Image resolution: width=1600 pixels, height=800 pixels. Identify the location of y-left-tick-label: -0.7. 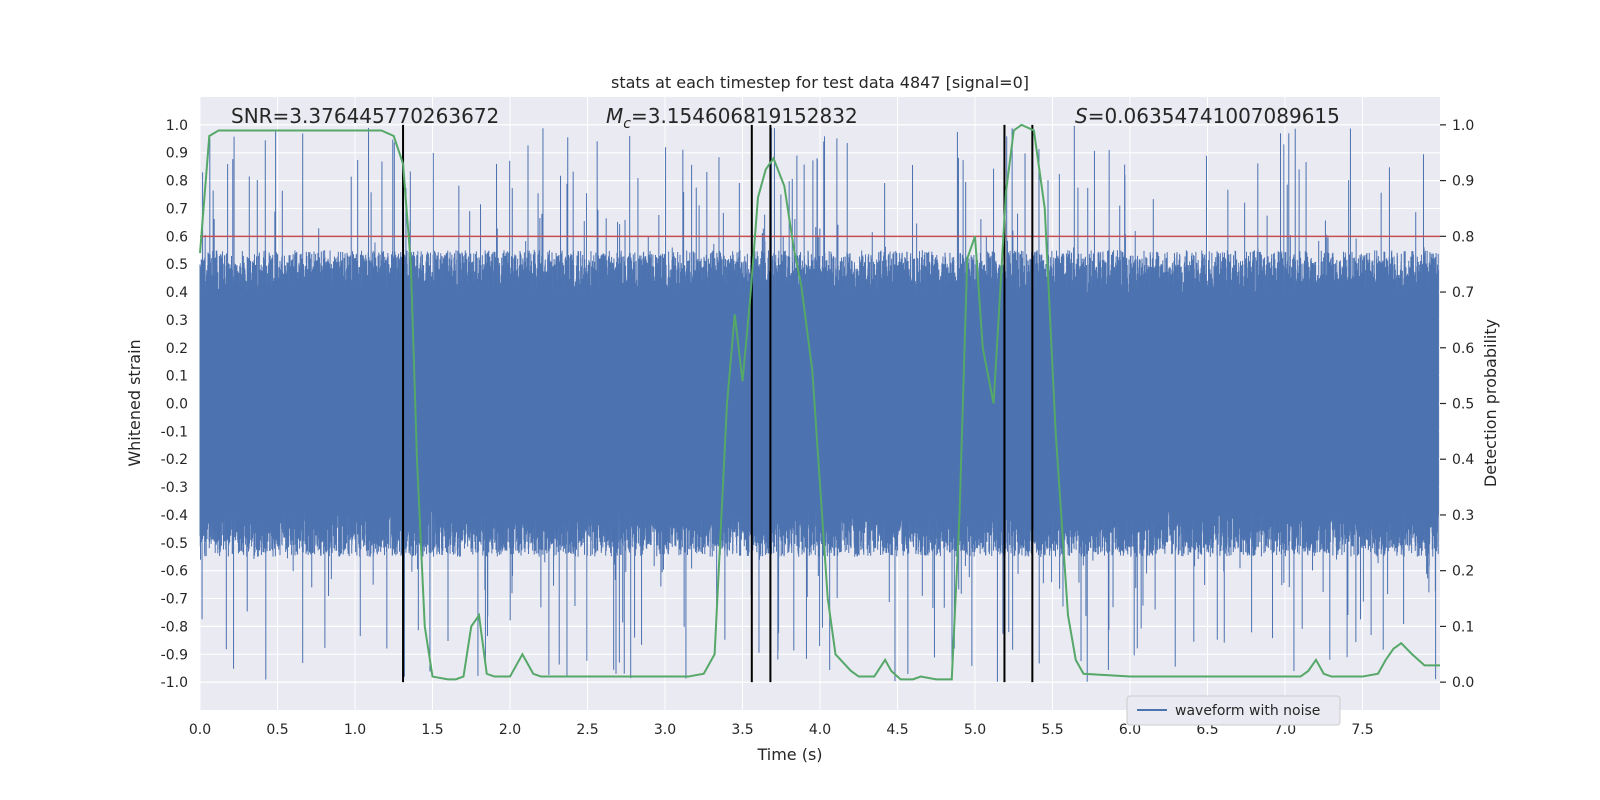
(174, 600).